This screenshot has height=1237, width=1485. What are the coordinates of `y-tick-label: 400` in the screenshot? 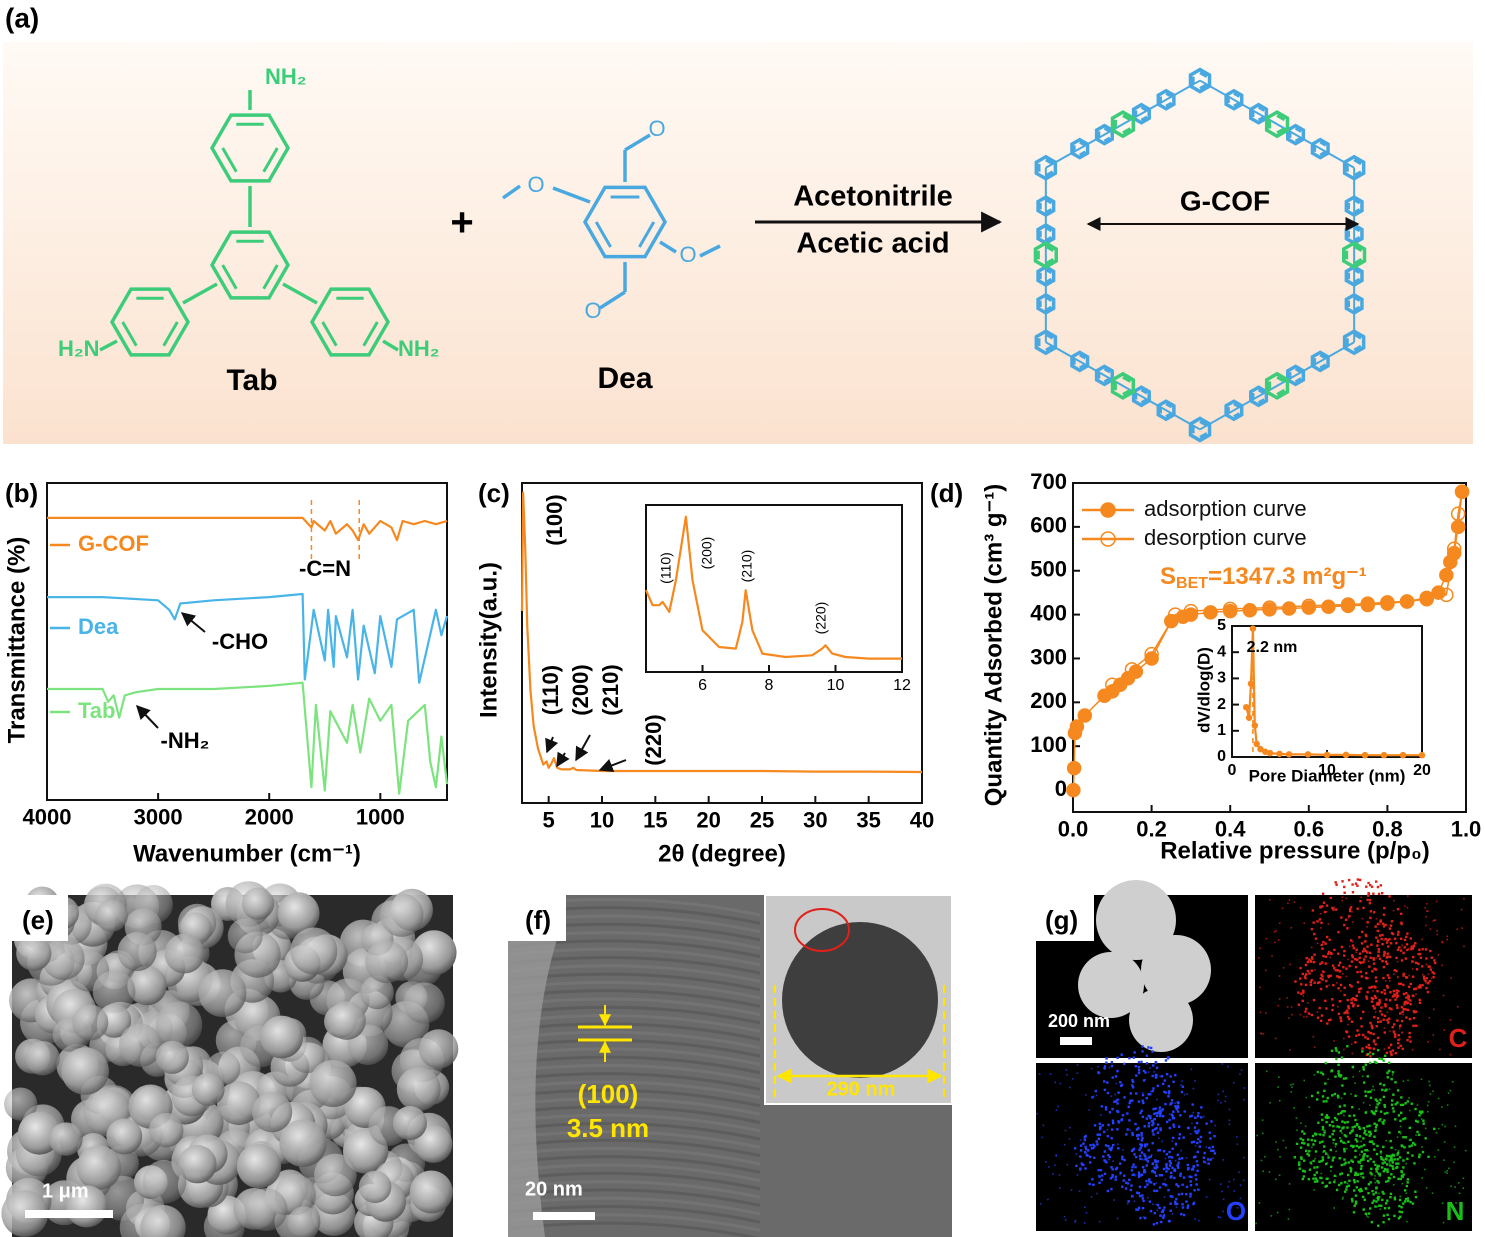 It's located at (1048, 612).